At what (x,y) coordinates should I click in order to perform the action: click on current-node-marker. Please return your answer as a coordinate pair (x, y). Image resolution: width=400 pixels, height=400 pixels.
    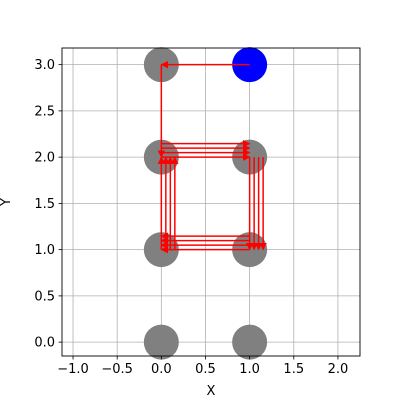
    Looking at the image, I should click on (250, 65).